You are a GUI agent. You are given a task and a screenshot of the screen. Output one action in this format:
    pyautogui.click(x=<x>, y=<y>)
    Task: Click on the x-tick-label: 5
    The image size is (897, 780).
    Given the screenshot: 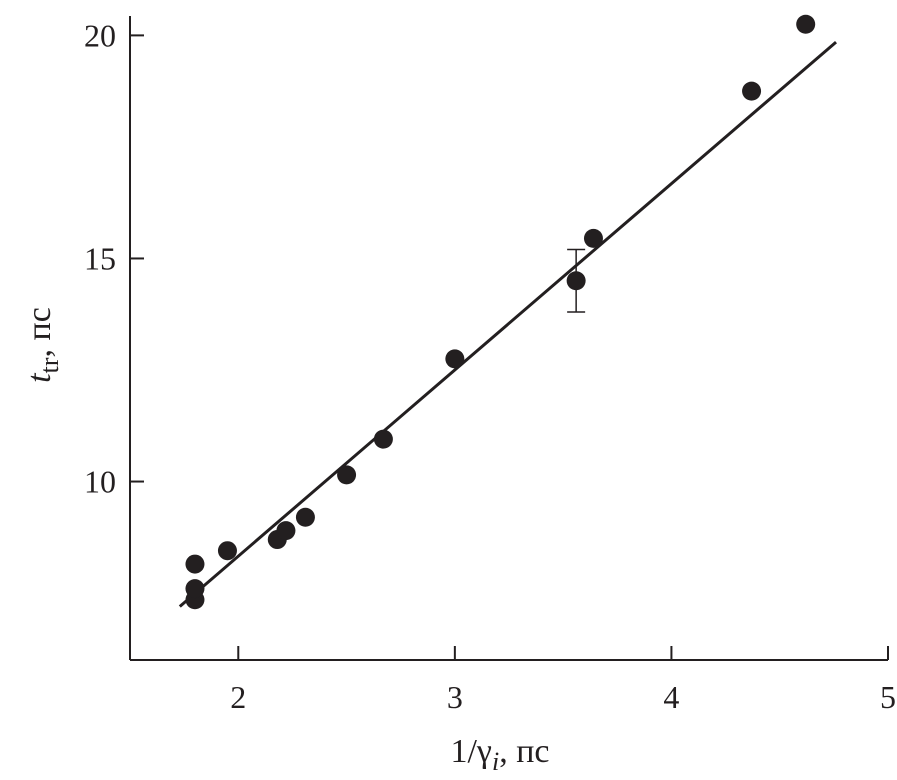 What is the action you would take?
    pyautogui.click(x=888, y=697)
    